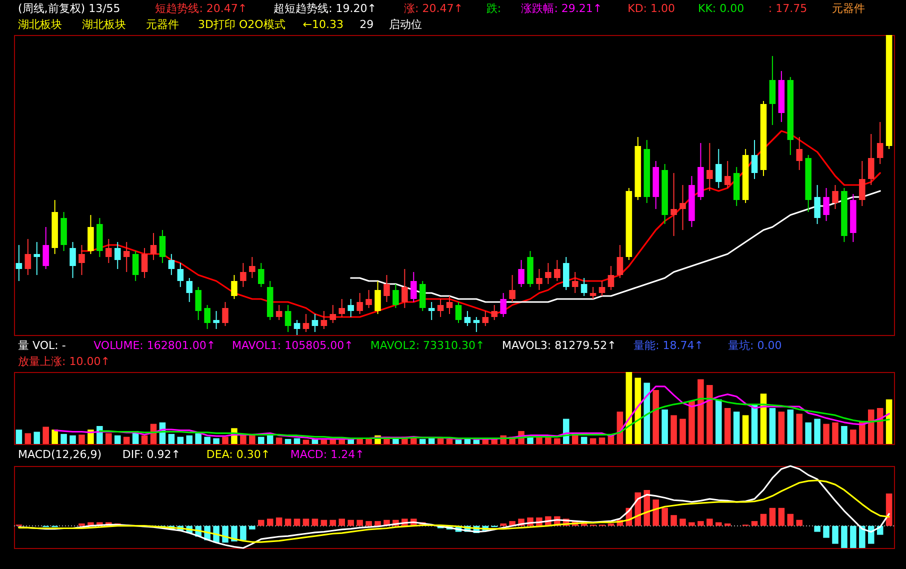 This screenshot has height=569, width=906. What do you see at coordinates (323, 24) in the screenshot?
I see `text: ←10.33` at bounding box center [323, 24].